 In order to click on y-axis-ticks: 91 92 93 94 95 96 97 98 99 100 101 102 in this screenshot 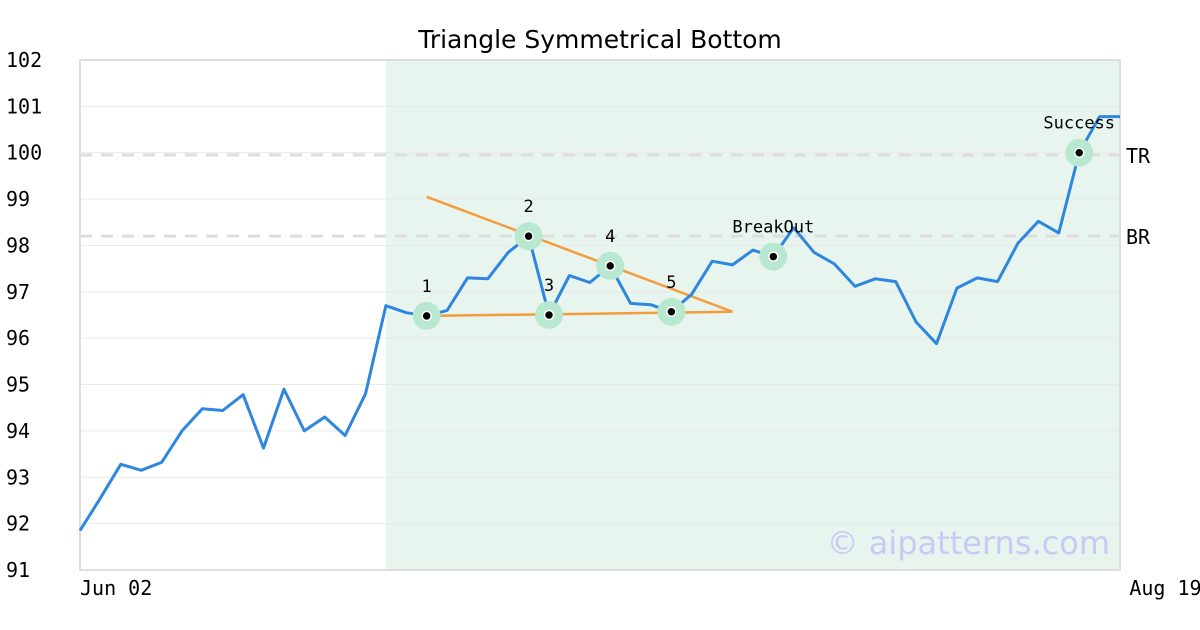, I will do `click(24, 315)`.